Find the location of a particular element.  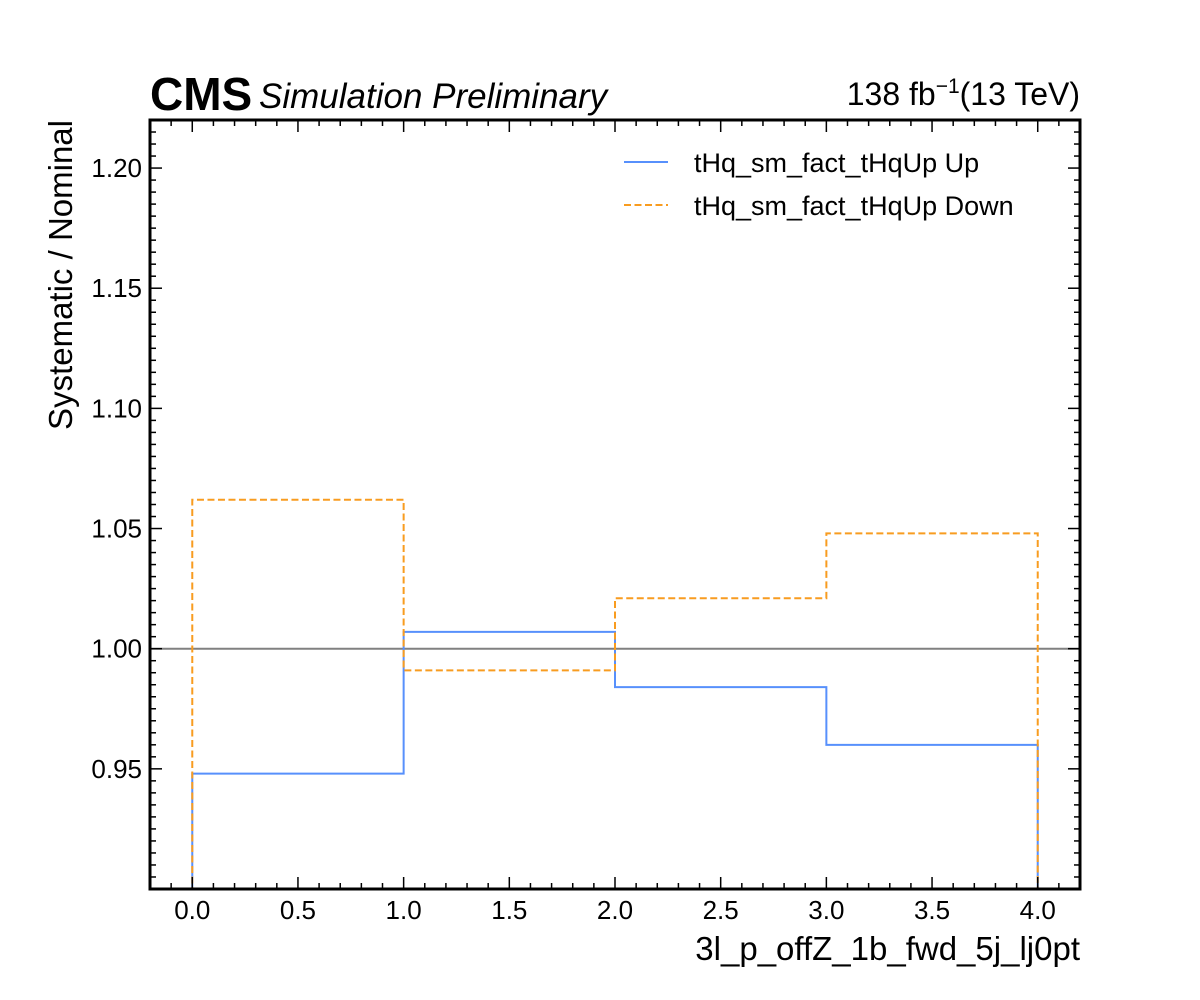

x-tick-label: 2.5 is located at coordinates (721, 910).